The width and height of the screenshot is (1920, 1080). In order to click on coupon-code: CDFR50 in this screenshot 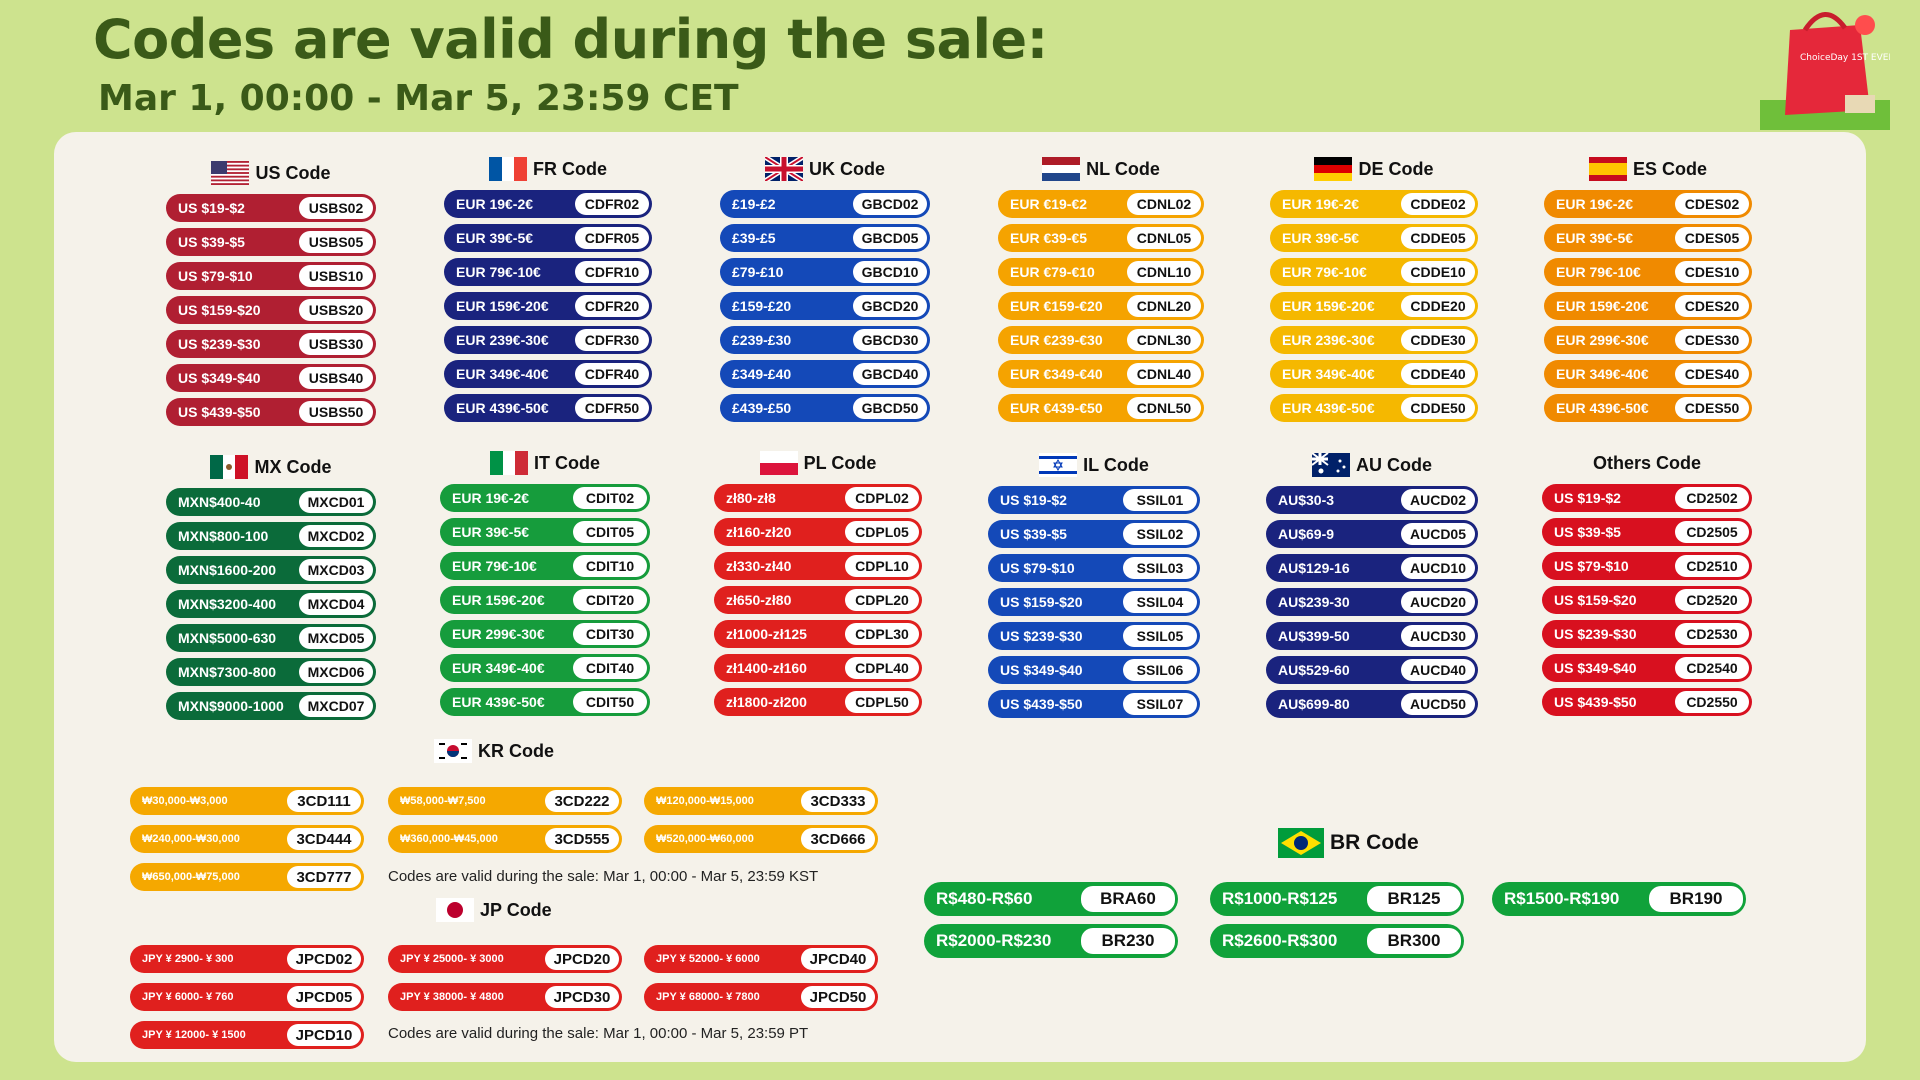, I will do `click(612, 408)`.